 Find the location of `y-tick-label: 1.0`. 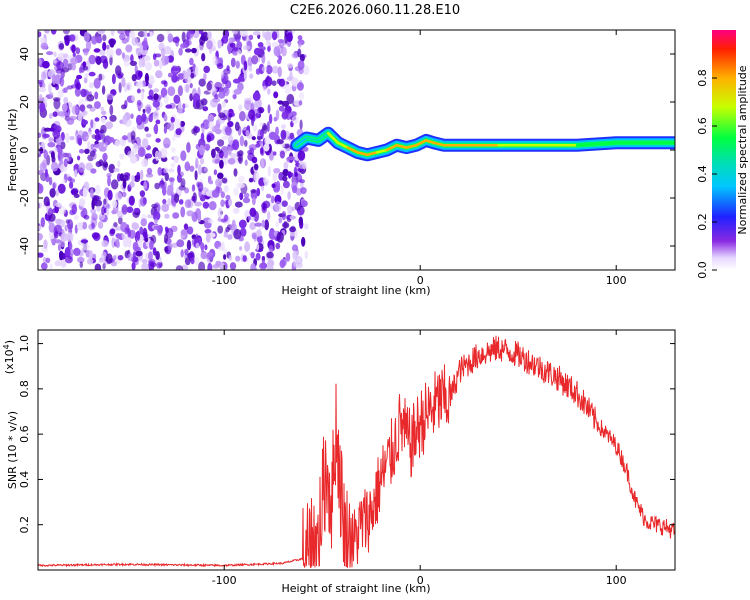

y-tick-label: 1.0 is located at coordinates (24, 344).